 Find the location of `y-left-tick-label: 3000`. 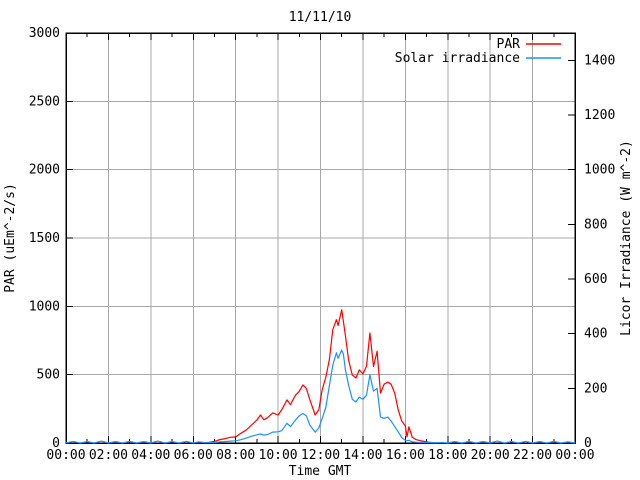

y-left-tick-label: 3000 is located at coordinates (44, 33).